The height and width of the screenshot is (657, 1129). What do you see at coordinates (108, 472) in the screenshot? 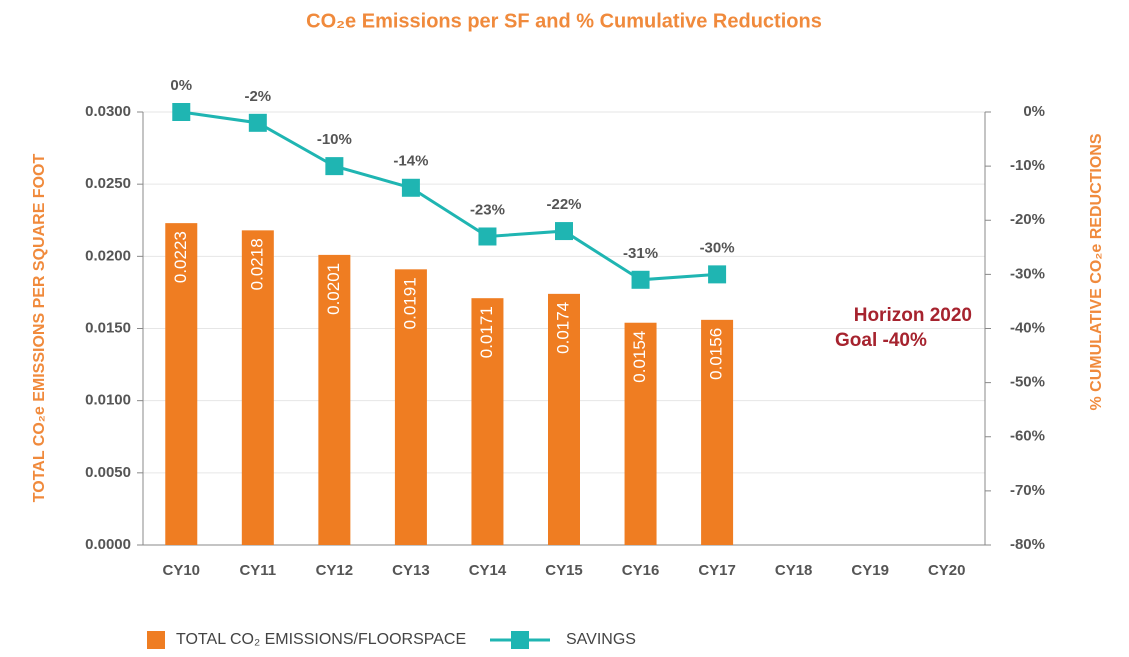
I see `y-tick-label: 0.0050` at bounding box center [108, 472].